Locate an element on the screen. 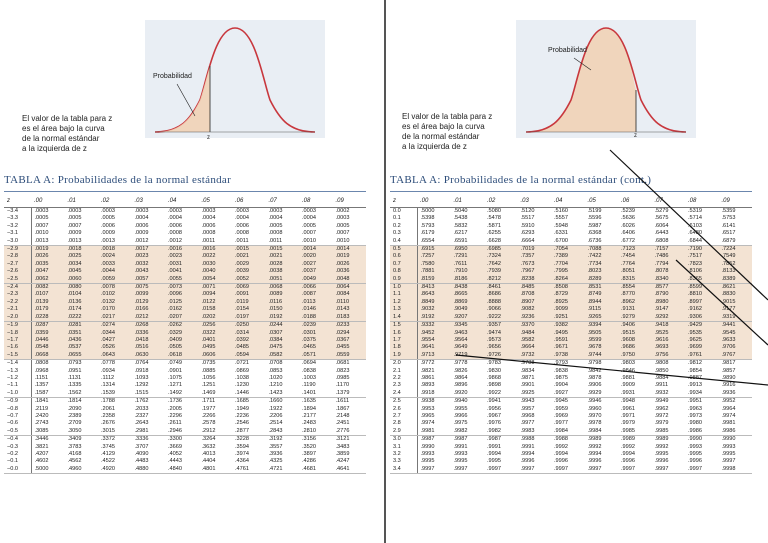 This screenshot has width=768, height=543. bell-curve-graphic is located at coordinates (606, 80).